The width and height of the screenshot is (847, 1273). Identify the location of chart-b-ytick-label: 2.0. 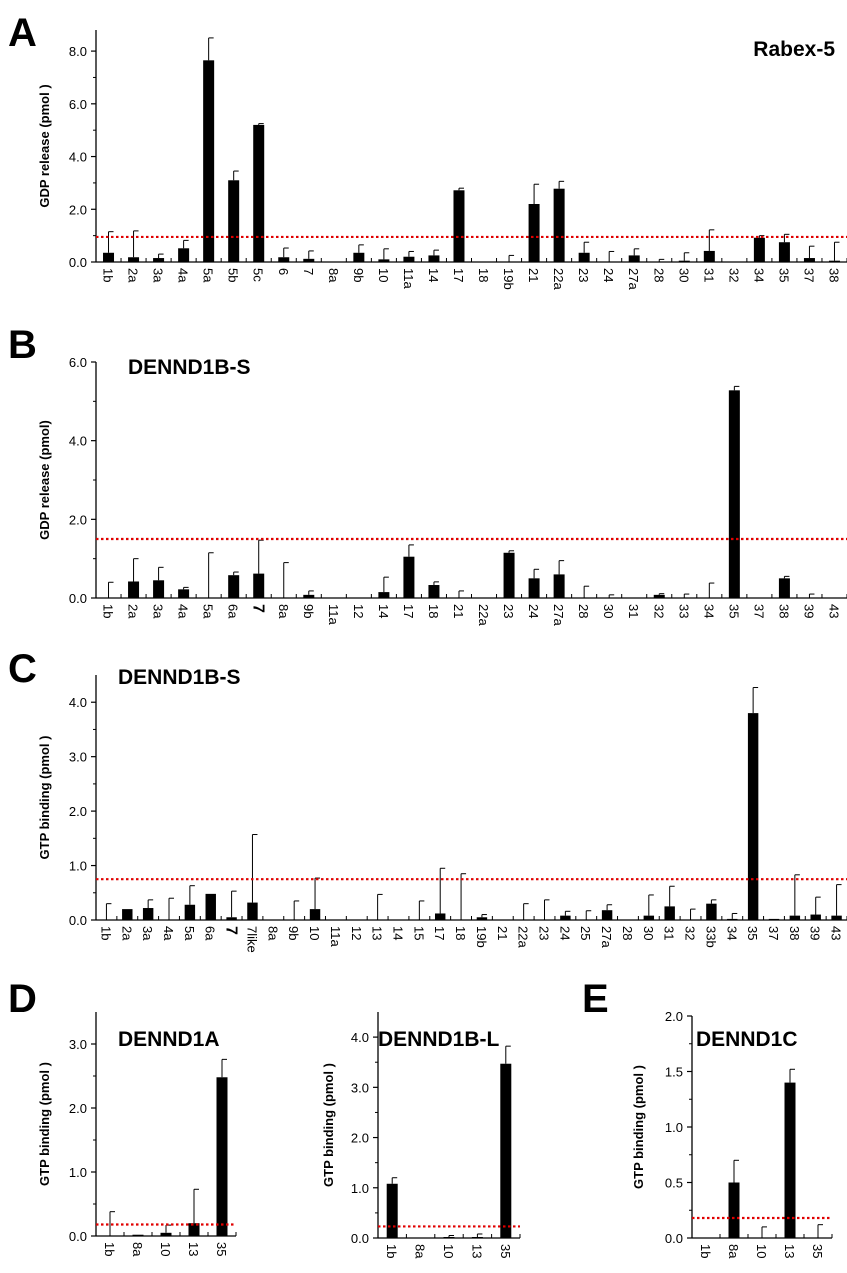
(78, 519).